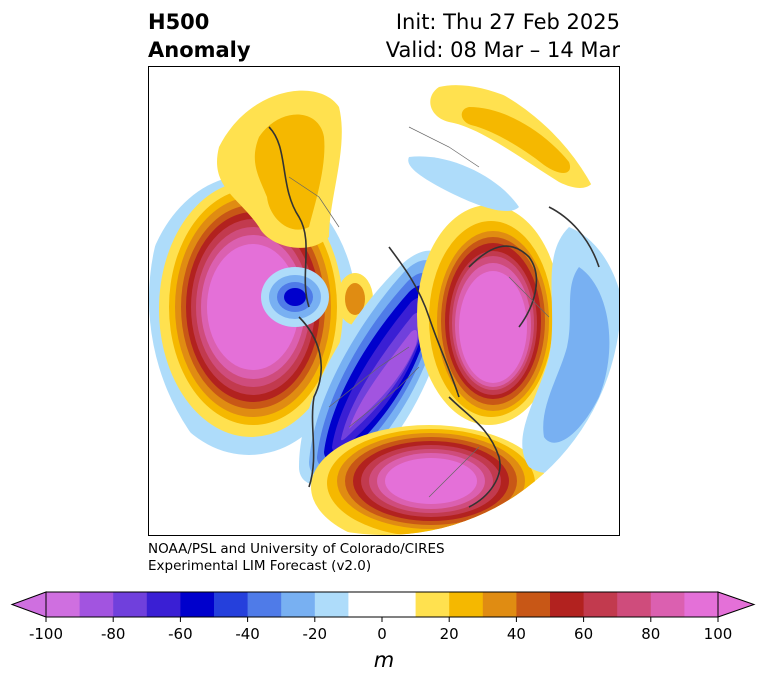 Image resolution: width=768 pixels, height=686 pixels. What do you see at coordinates (718, 633) in the screenshot?
I see `colorbar-tick-label: 100` at bounding box center [718, 633].